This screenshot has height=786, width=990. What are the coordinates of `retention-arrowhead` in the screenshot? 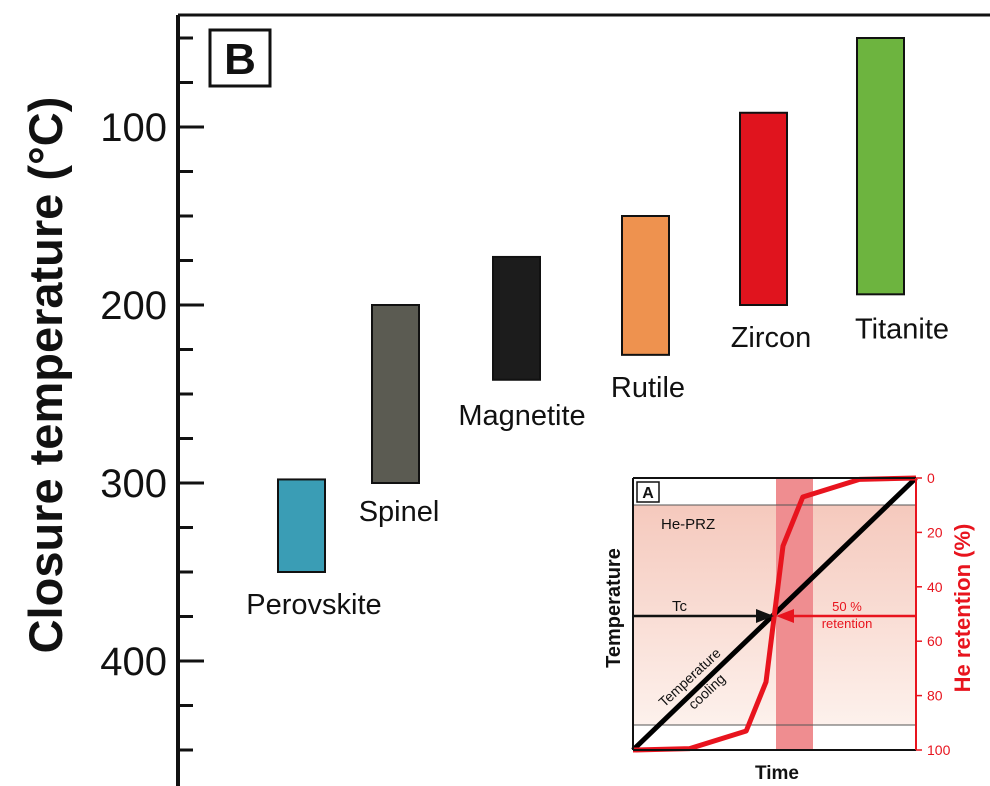 It's located at (785, 616).